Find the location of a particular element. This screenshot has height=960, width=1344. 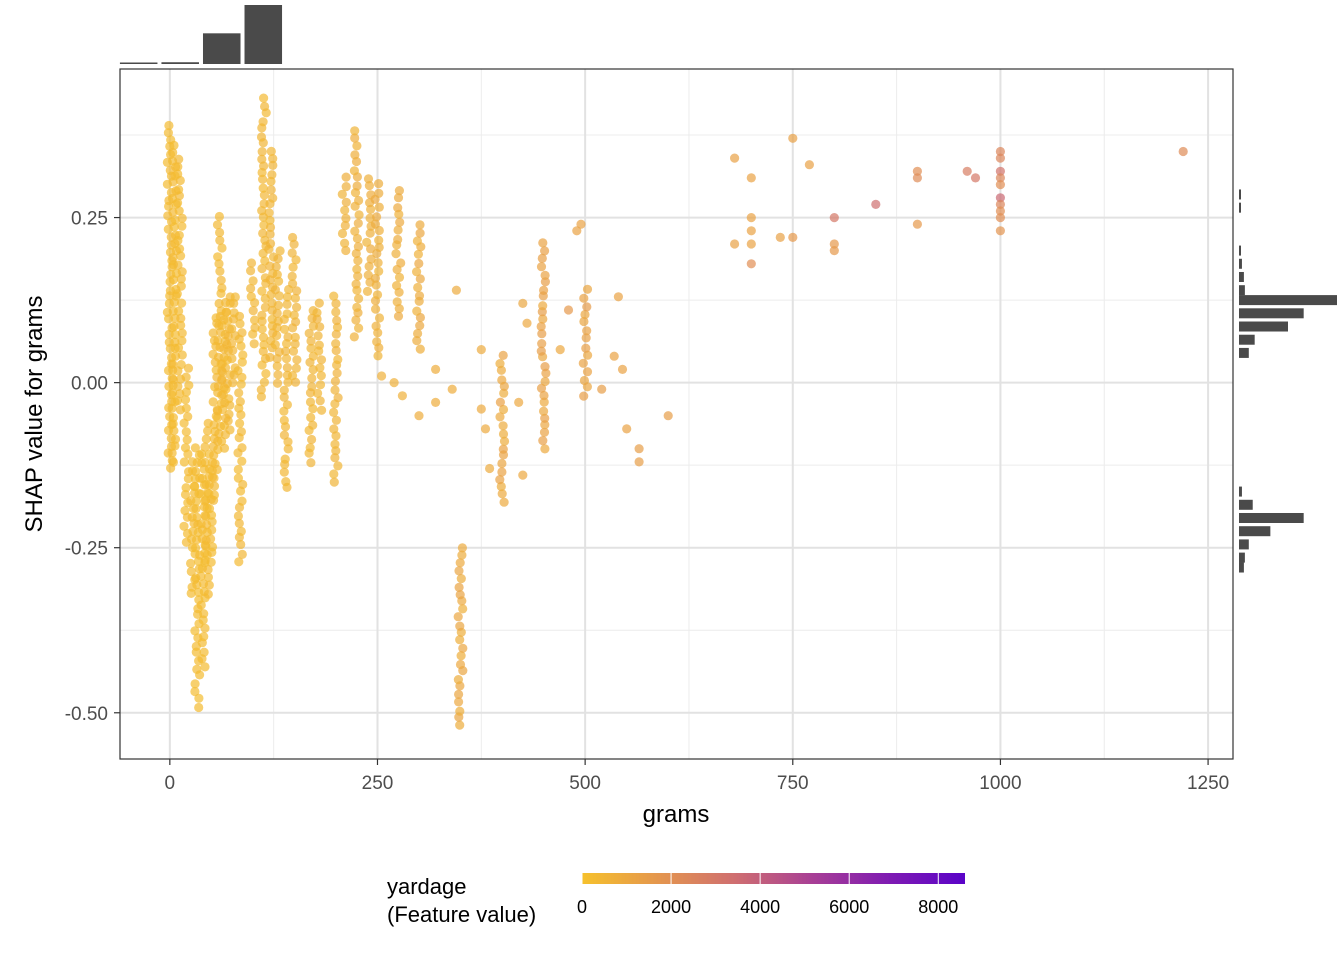

legend-ticks: 0 2000 4000 6000 8000 is located at coordinates (767, 895).